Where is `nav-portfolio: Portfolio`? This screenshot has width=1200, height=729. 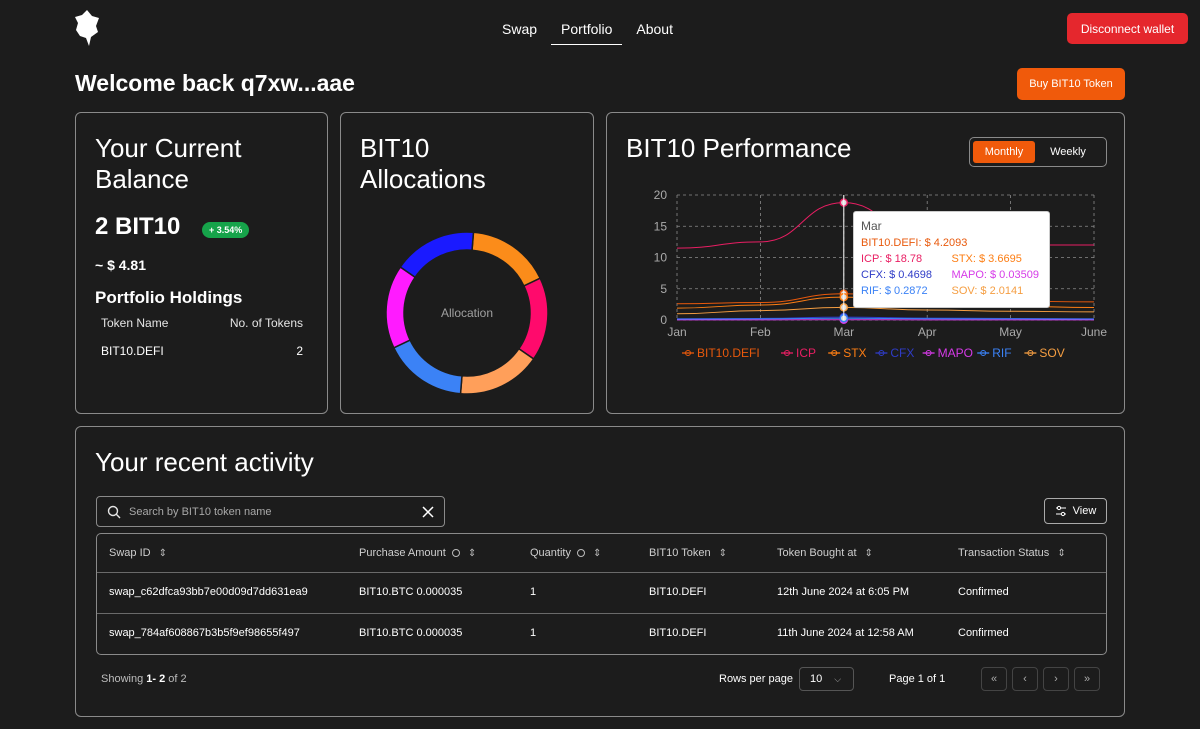 nav-portfolio: Portfolio is located at coordinates (587, 29).